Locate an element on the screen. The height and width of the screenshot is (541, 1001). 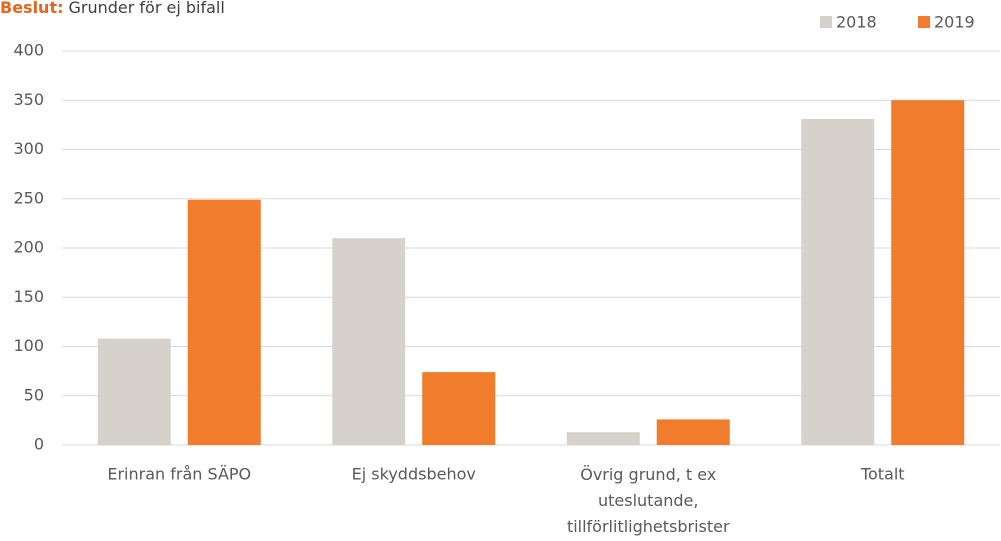
y-tick-label: 350 is located at coordinates (28, 99).